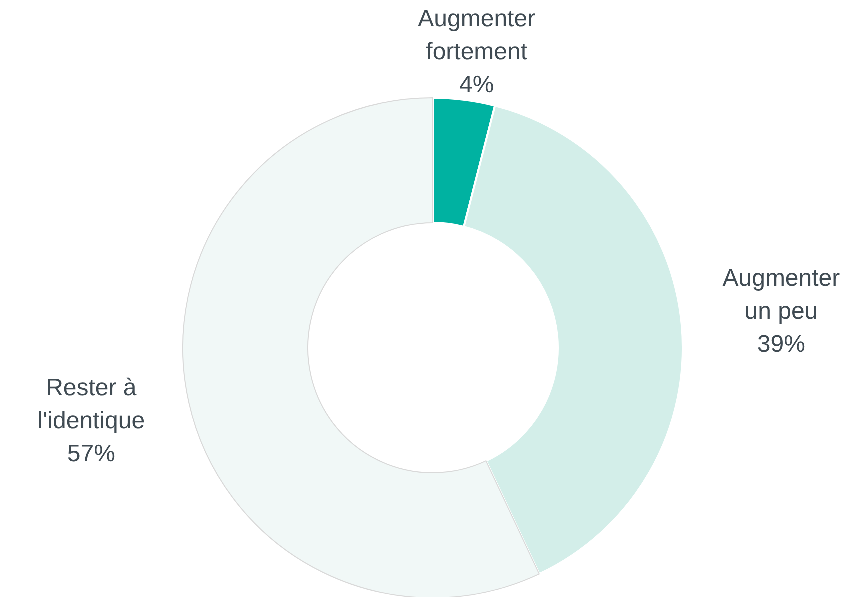 This screenshot has height=597, width=858. I want to click on data-label: 57%, so click(91, 454).